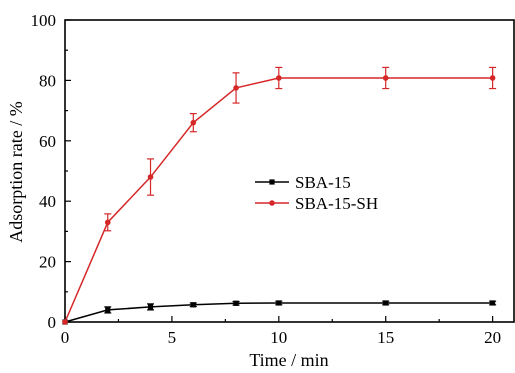 The height and width of the screenshot is (373, 515). What do you see at coordinates (47, 80) in the screenshot?
I see `y-tick-label: 80` at bounding box center [47, 80].